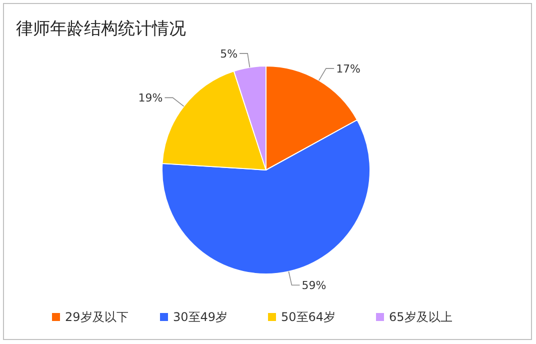  What do you see at coordinates (200, 317) in the screenshot?
I see `legend-label: 30至49岁` at bounding box center [200, 317].